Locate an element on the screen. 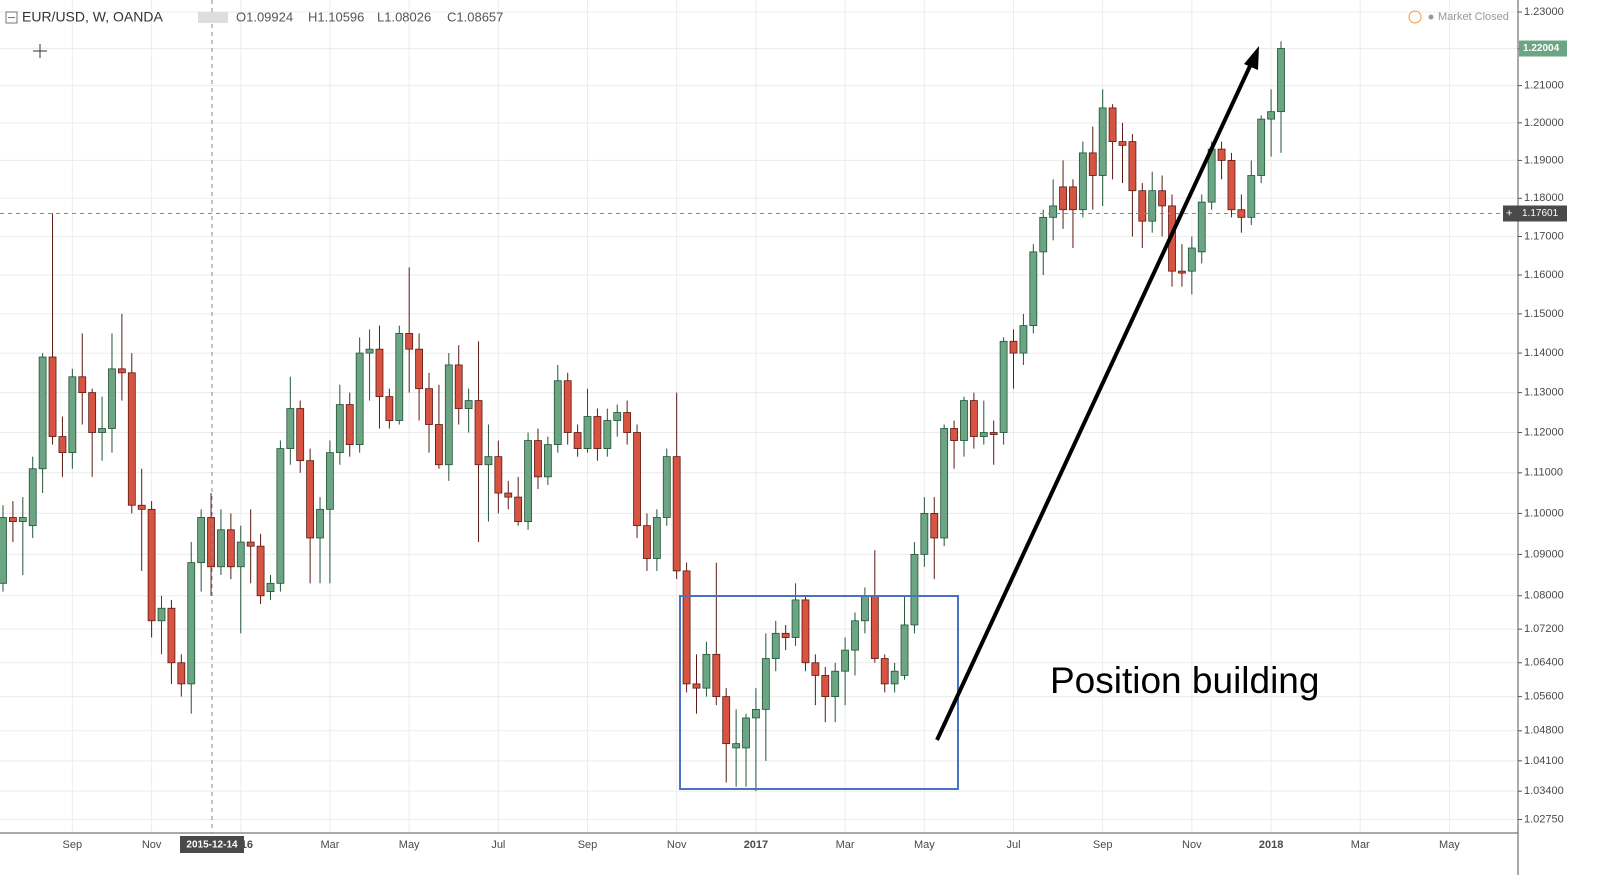 This screenshot has width=1609, height=875. arrow-head is located at coordinates (1251, 58).